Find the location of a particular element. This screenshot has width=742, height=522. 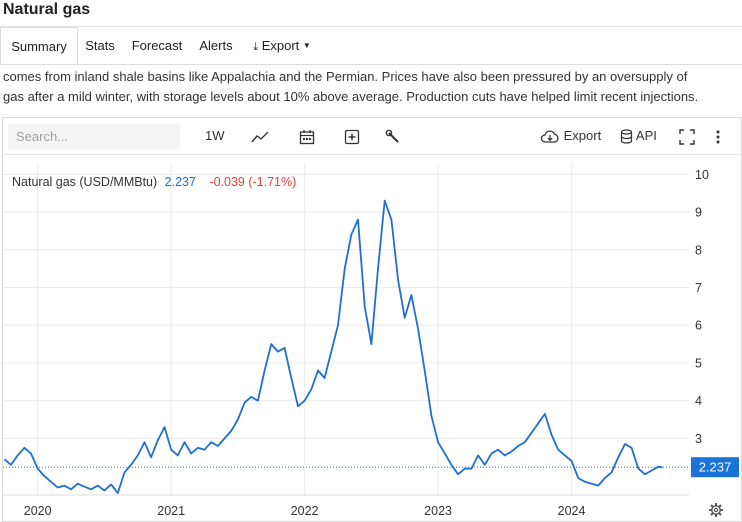

last-value-badge-bg is located at coordinates (715, 467).